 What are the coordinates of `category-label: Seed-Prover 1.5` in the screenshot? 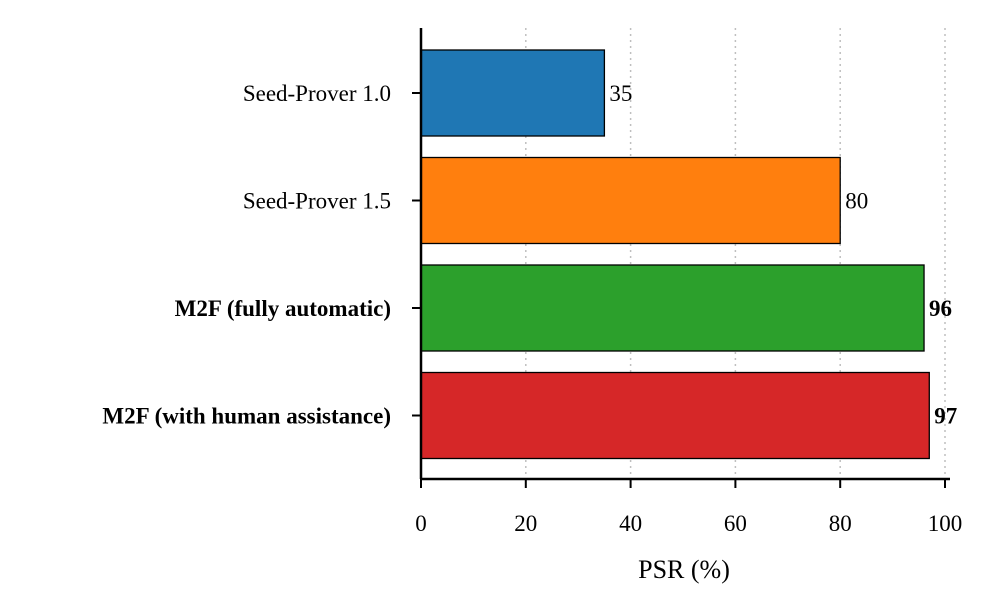 It's located at (317, 201).